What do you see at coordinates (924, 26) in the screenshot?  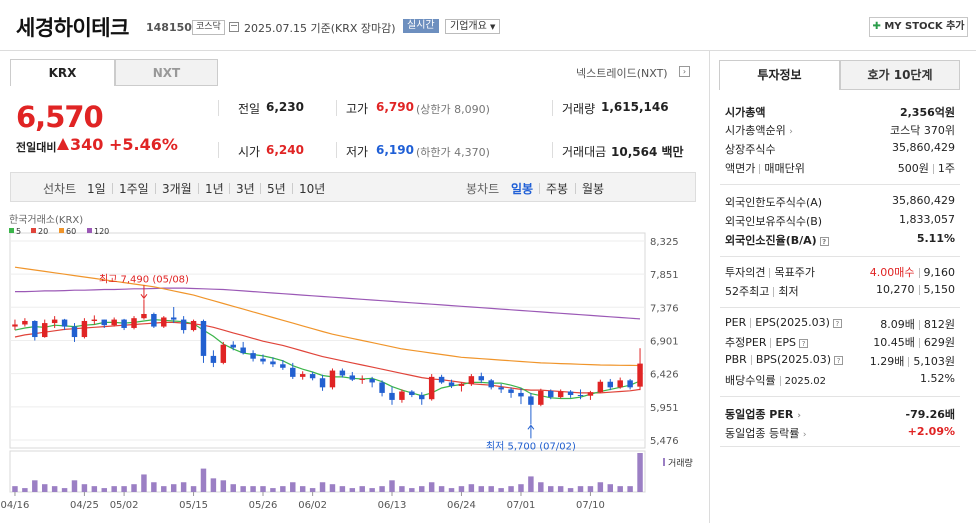 I see `my-stock-label: MY STOCK 추가` at bounding box center [924, 26].